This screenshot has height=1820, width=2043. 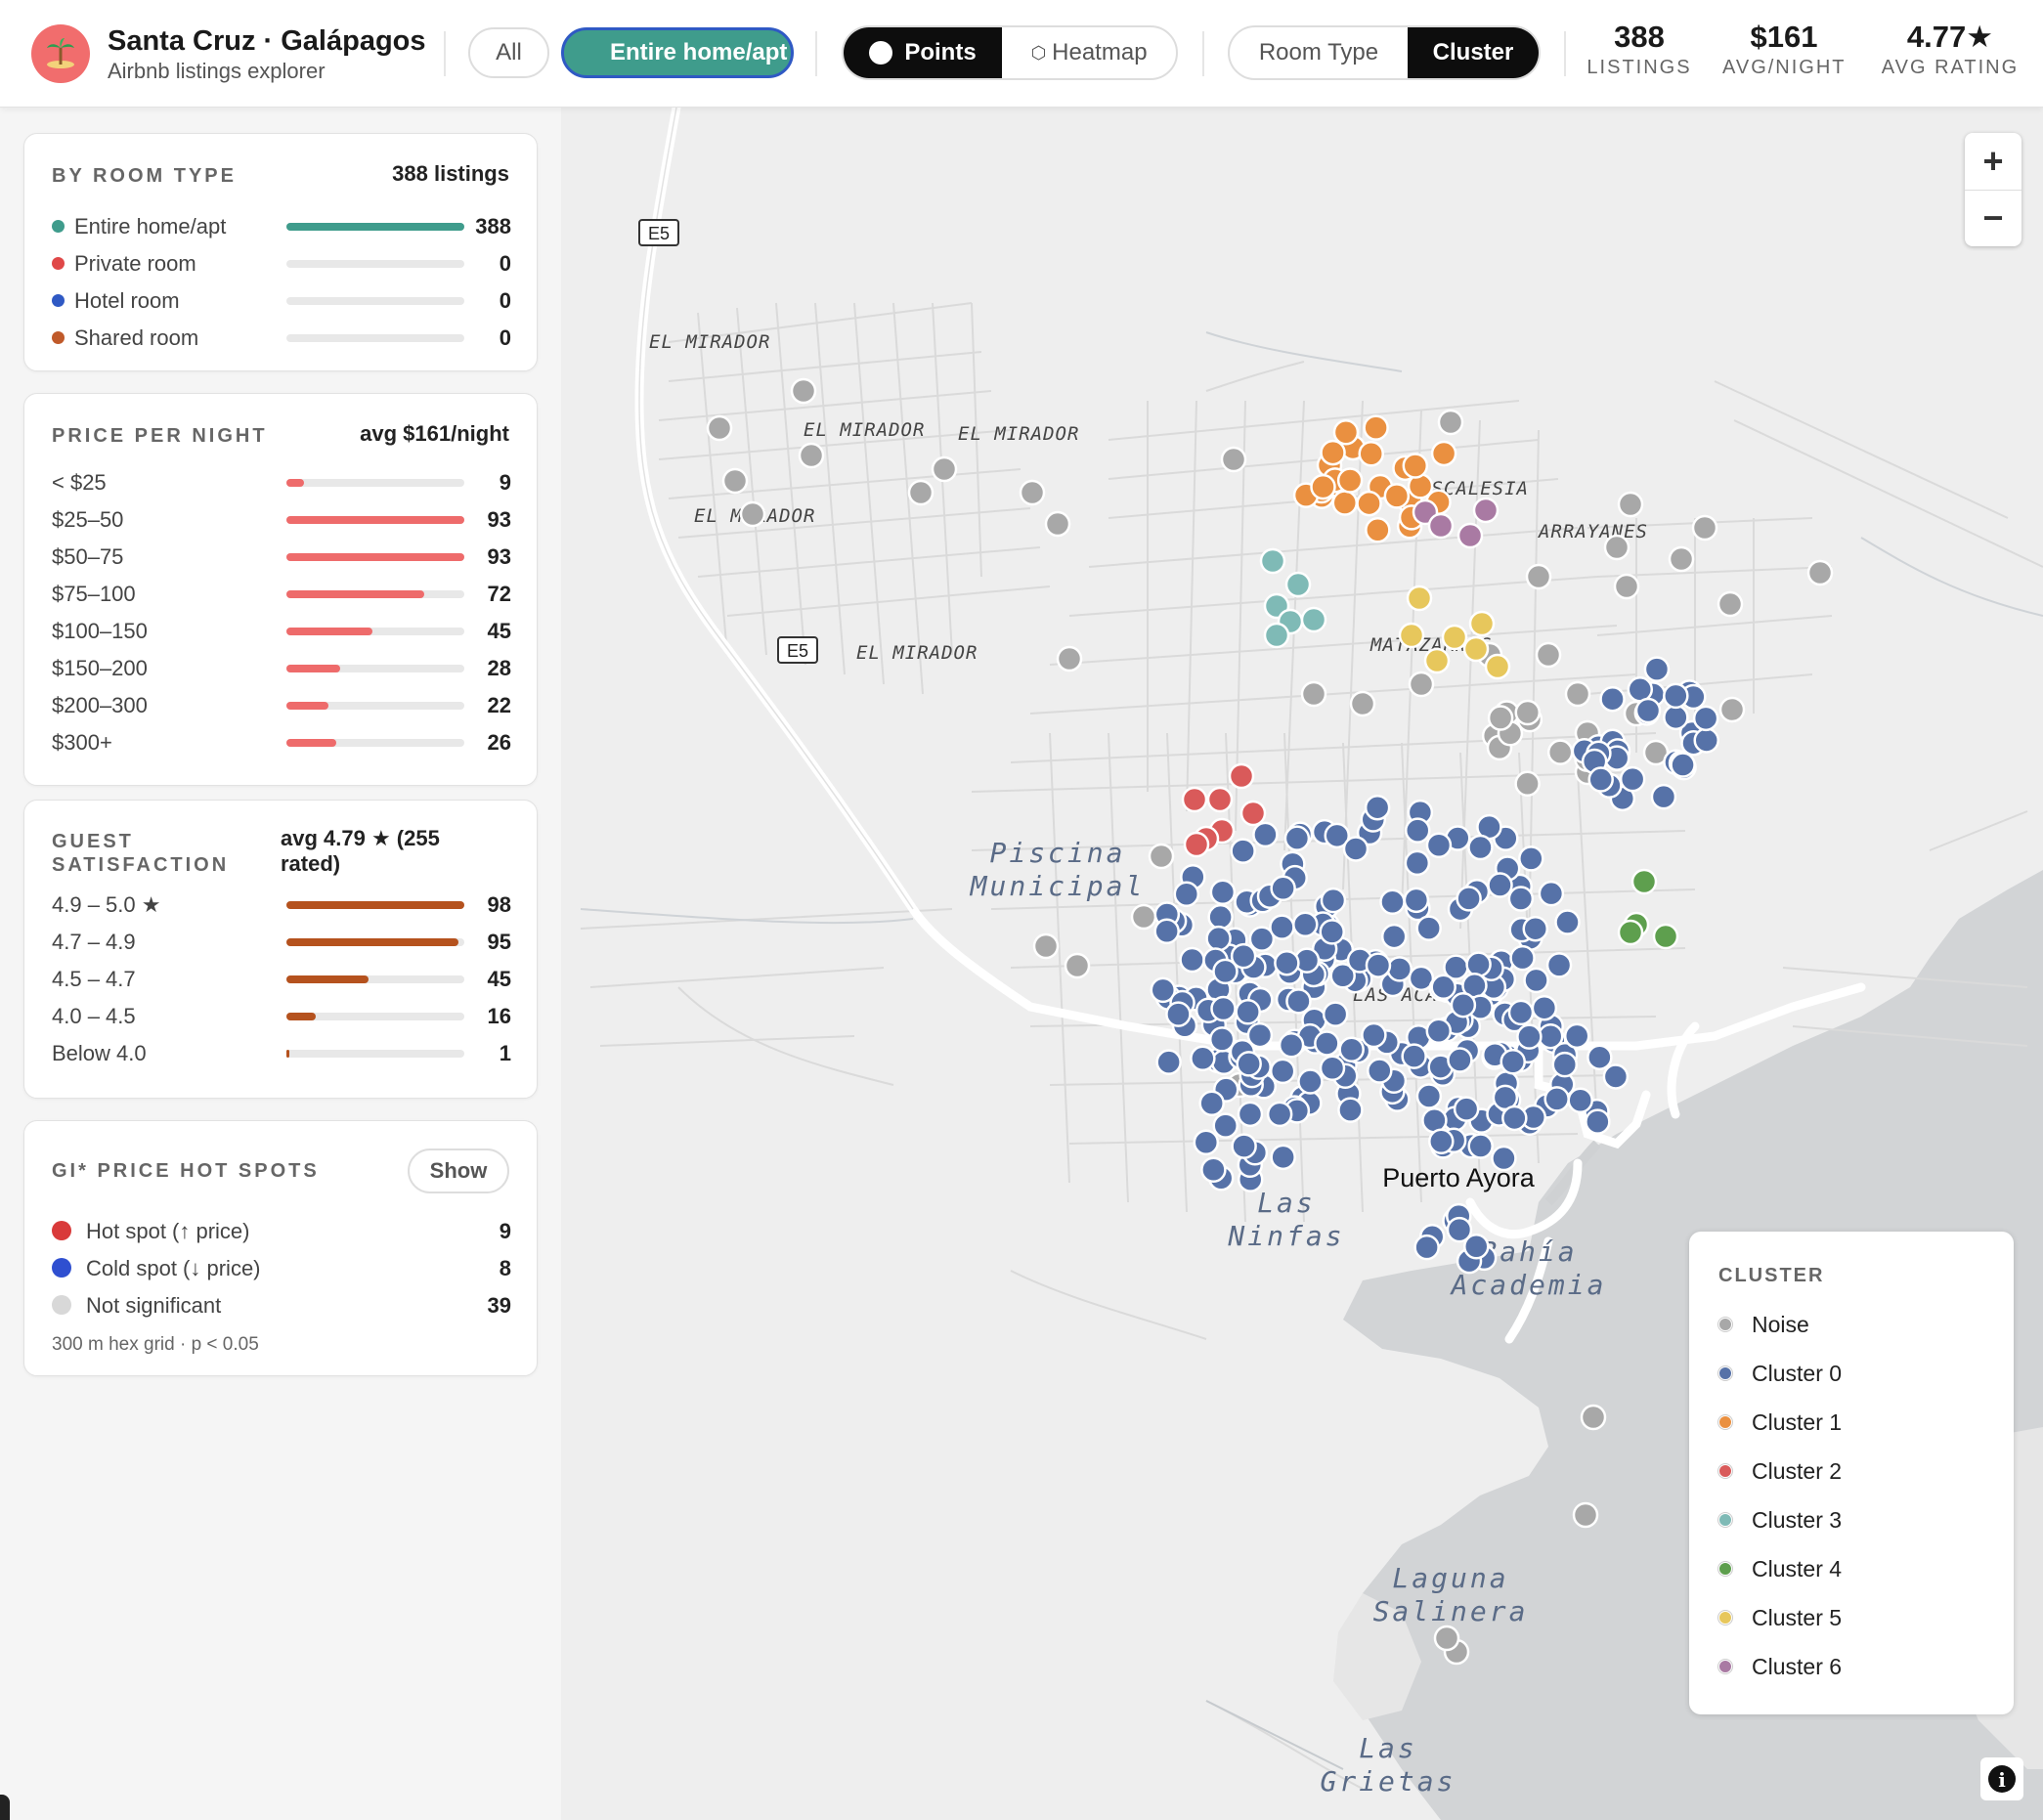 I want to click on room-type-color-button: Room Type, so click(x=1318, y=52).